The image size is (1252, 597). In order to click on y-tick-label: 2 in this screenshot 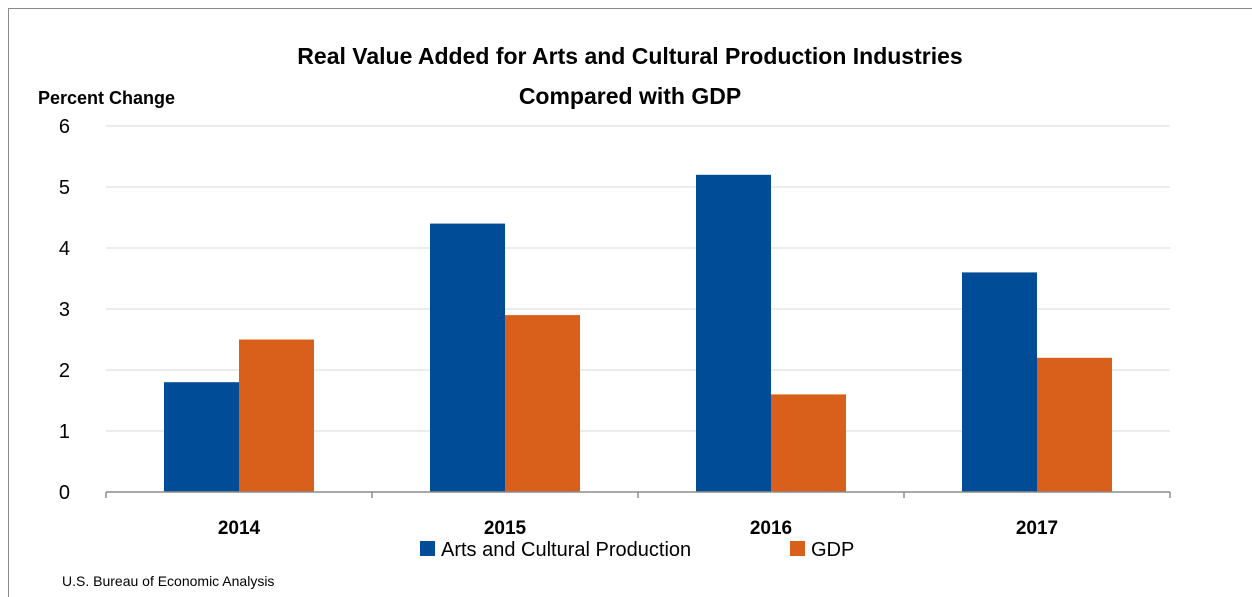, I will do `click(64, 371)`.